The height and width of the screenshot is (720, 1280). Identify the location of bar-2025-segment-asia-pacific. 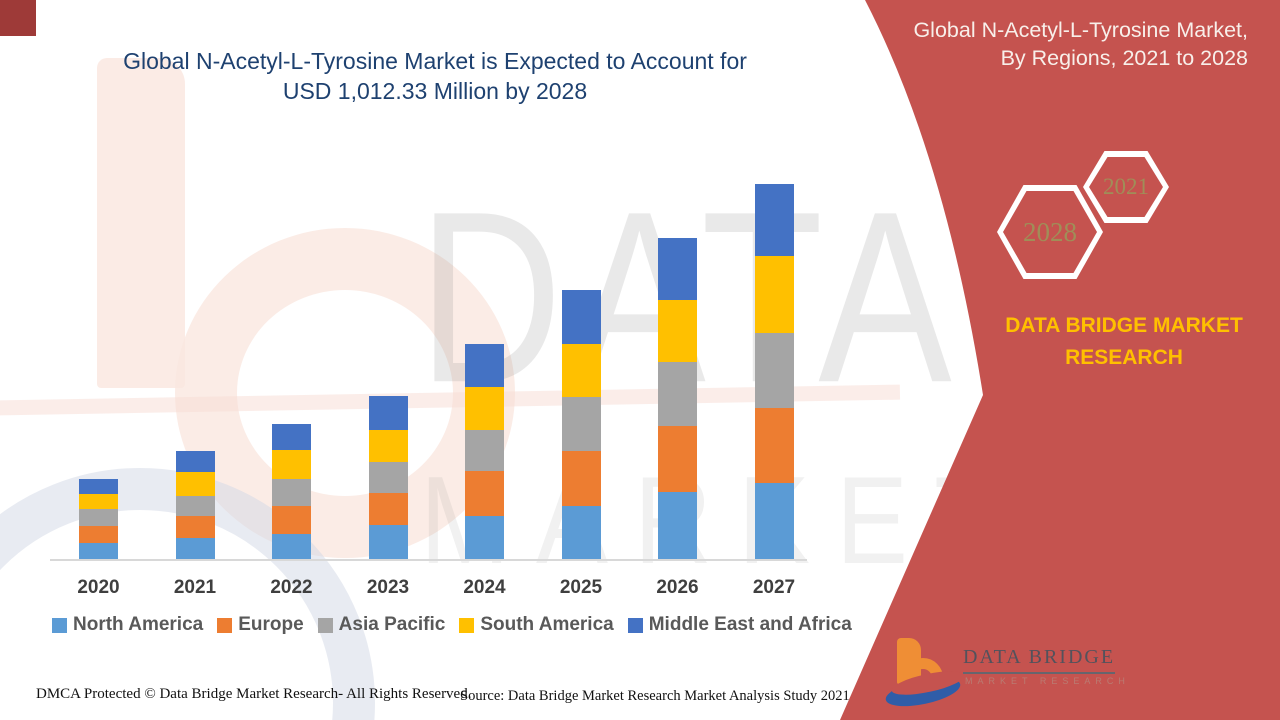
(581, 424).